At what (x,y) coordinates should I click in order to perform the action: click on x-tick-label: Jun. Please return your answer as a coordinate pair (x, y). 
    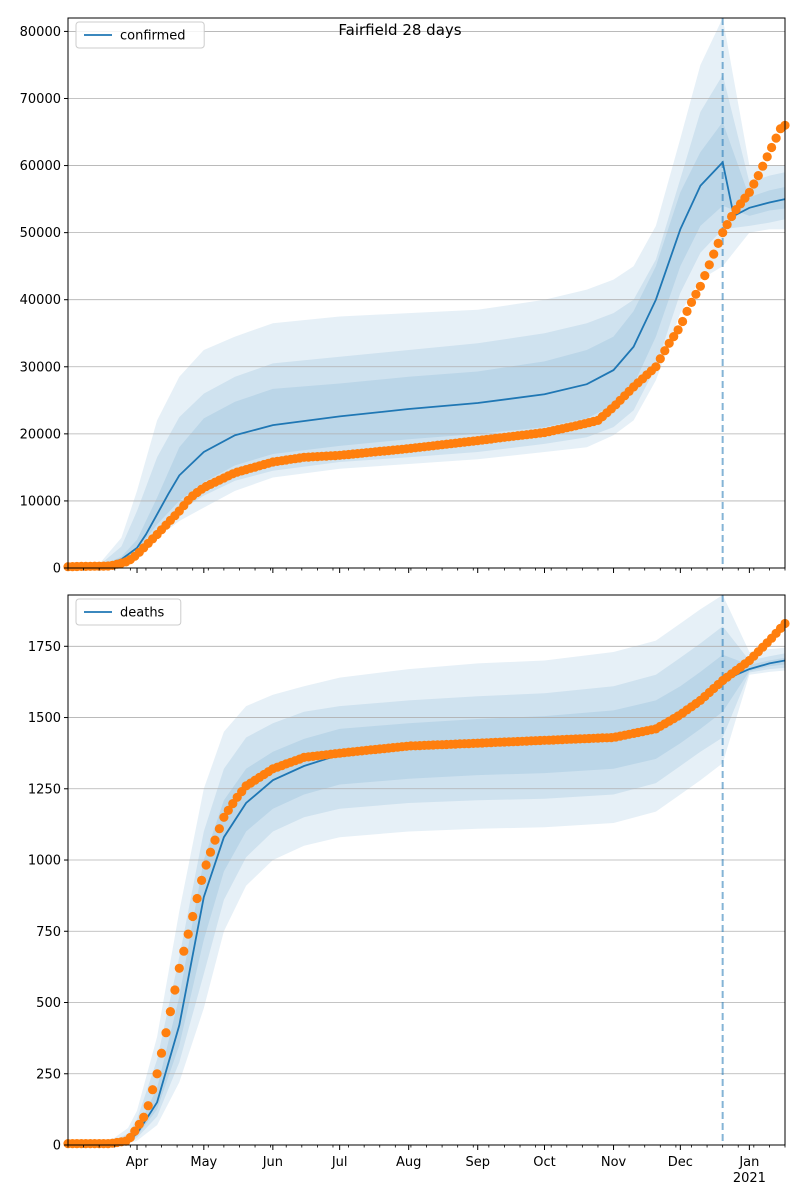
    Looking at the image, I should click on (272, 1162).